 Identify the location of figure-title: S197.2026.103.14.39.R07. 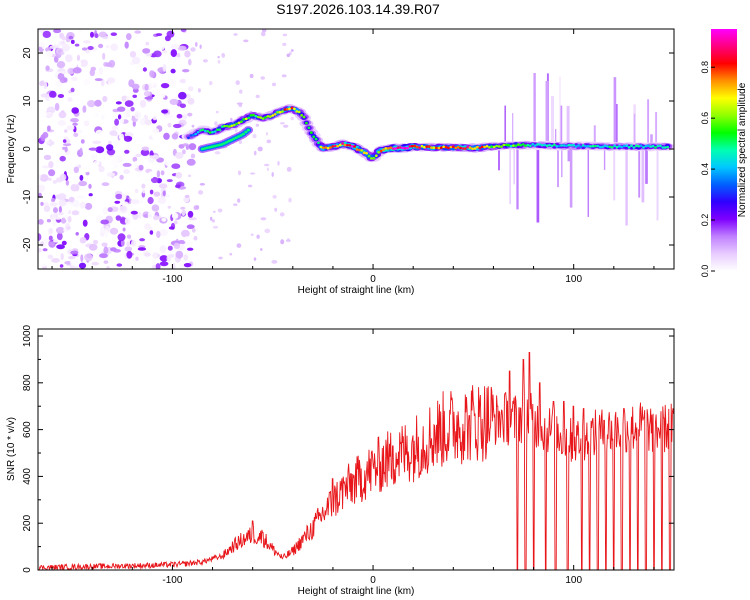
(358, 9).